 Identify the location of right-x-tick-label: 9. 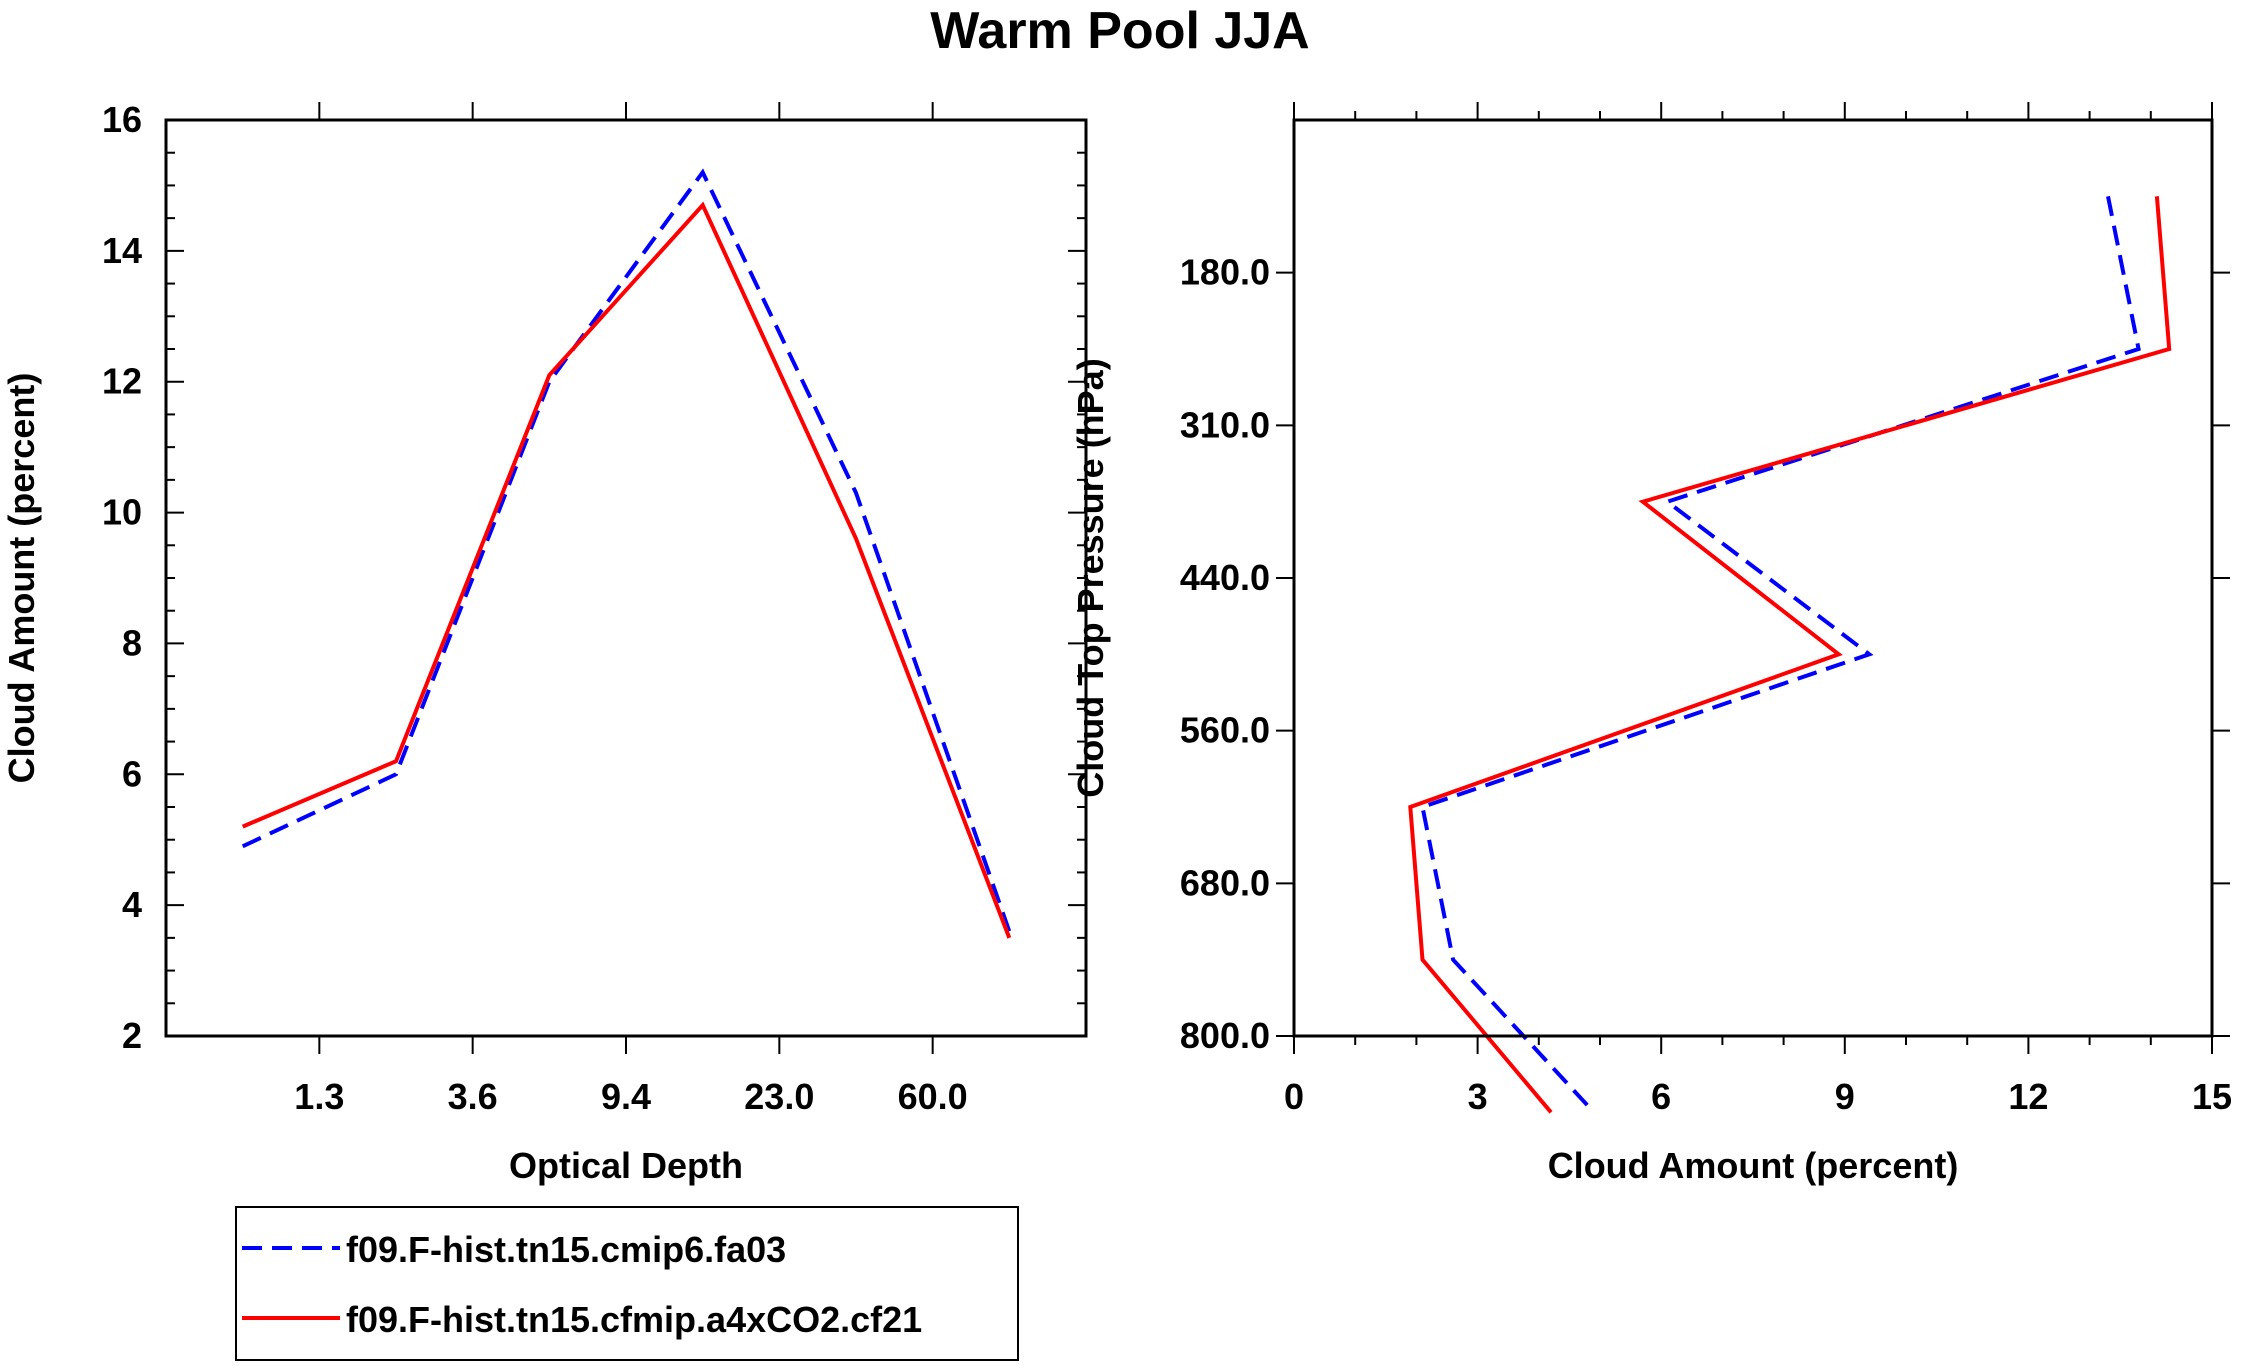
(1845, 1096).